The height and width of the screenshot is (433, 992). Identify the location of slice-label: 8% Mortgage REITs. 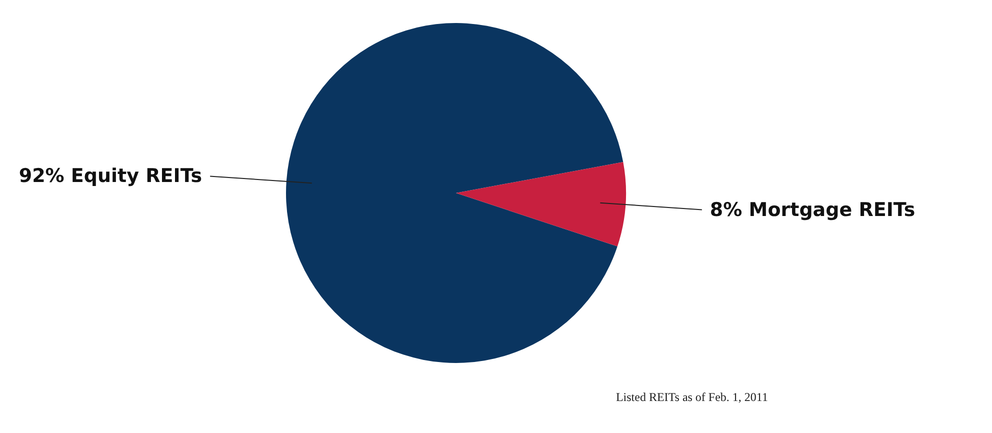
(813, 209).